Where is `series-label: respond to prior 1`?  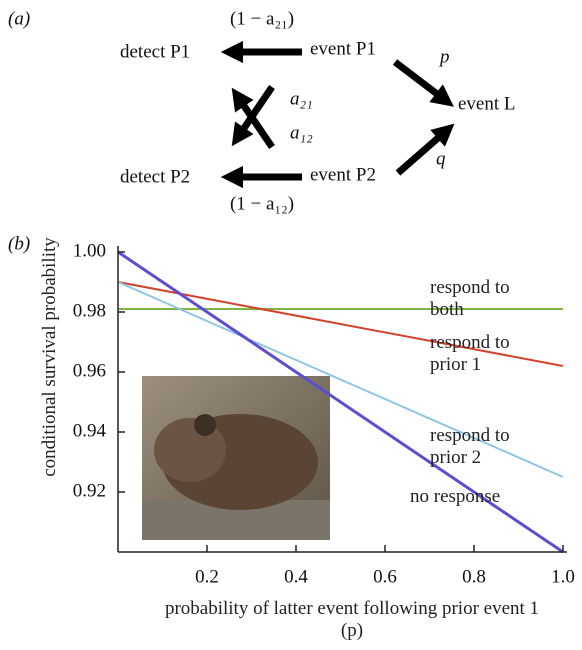
series-label: respond to prior 1 is located at coordinates (470, 353).